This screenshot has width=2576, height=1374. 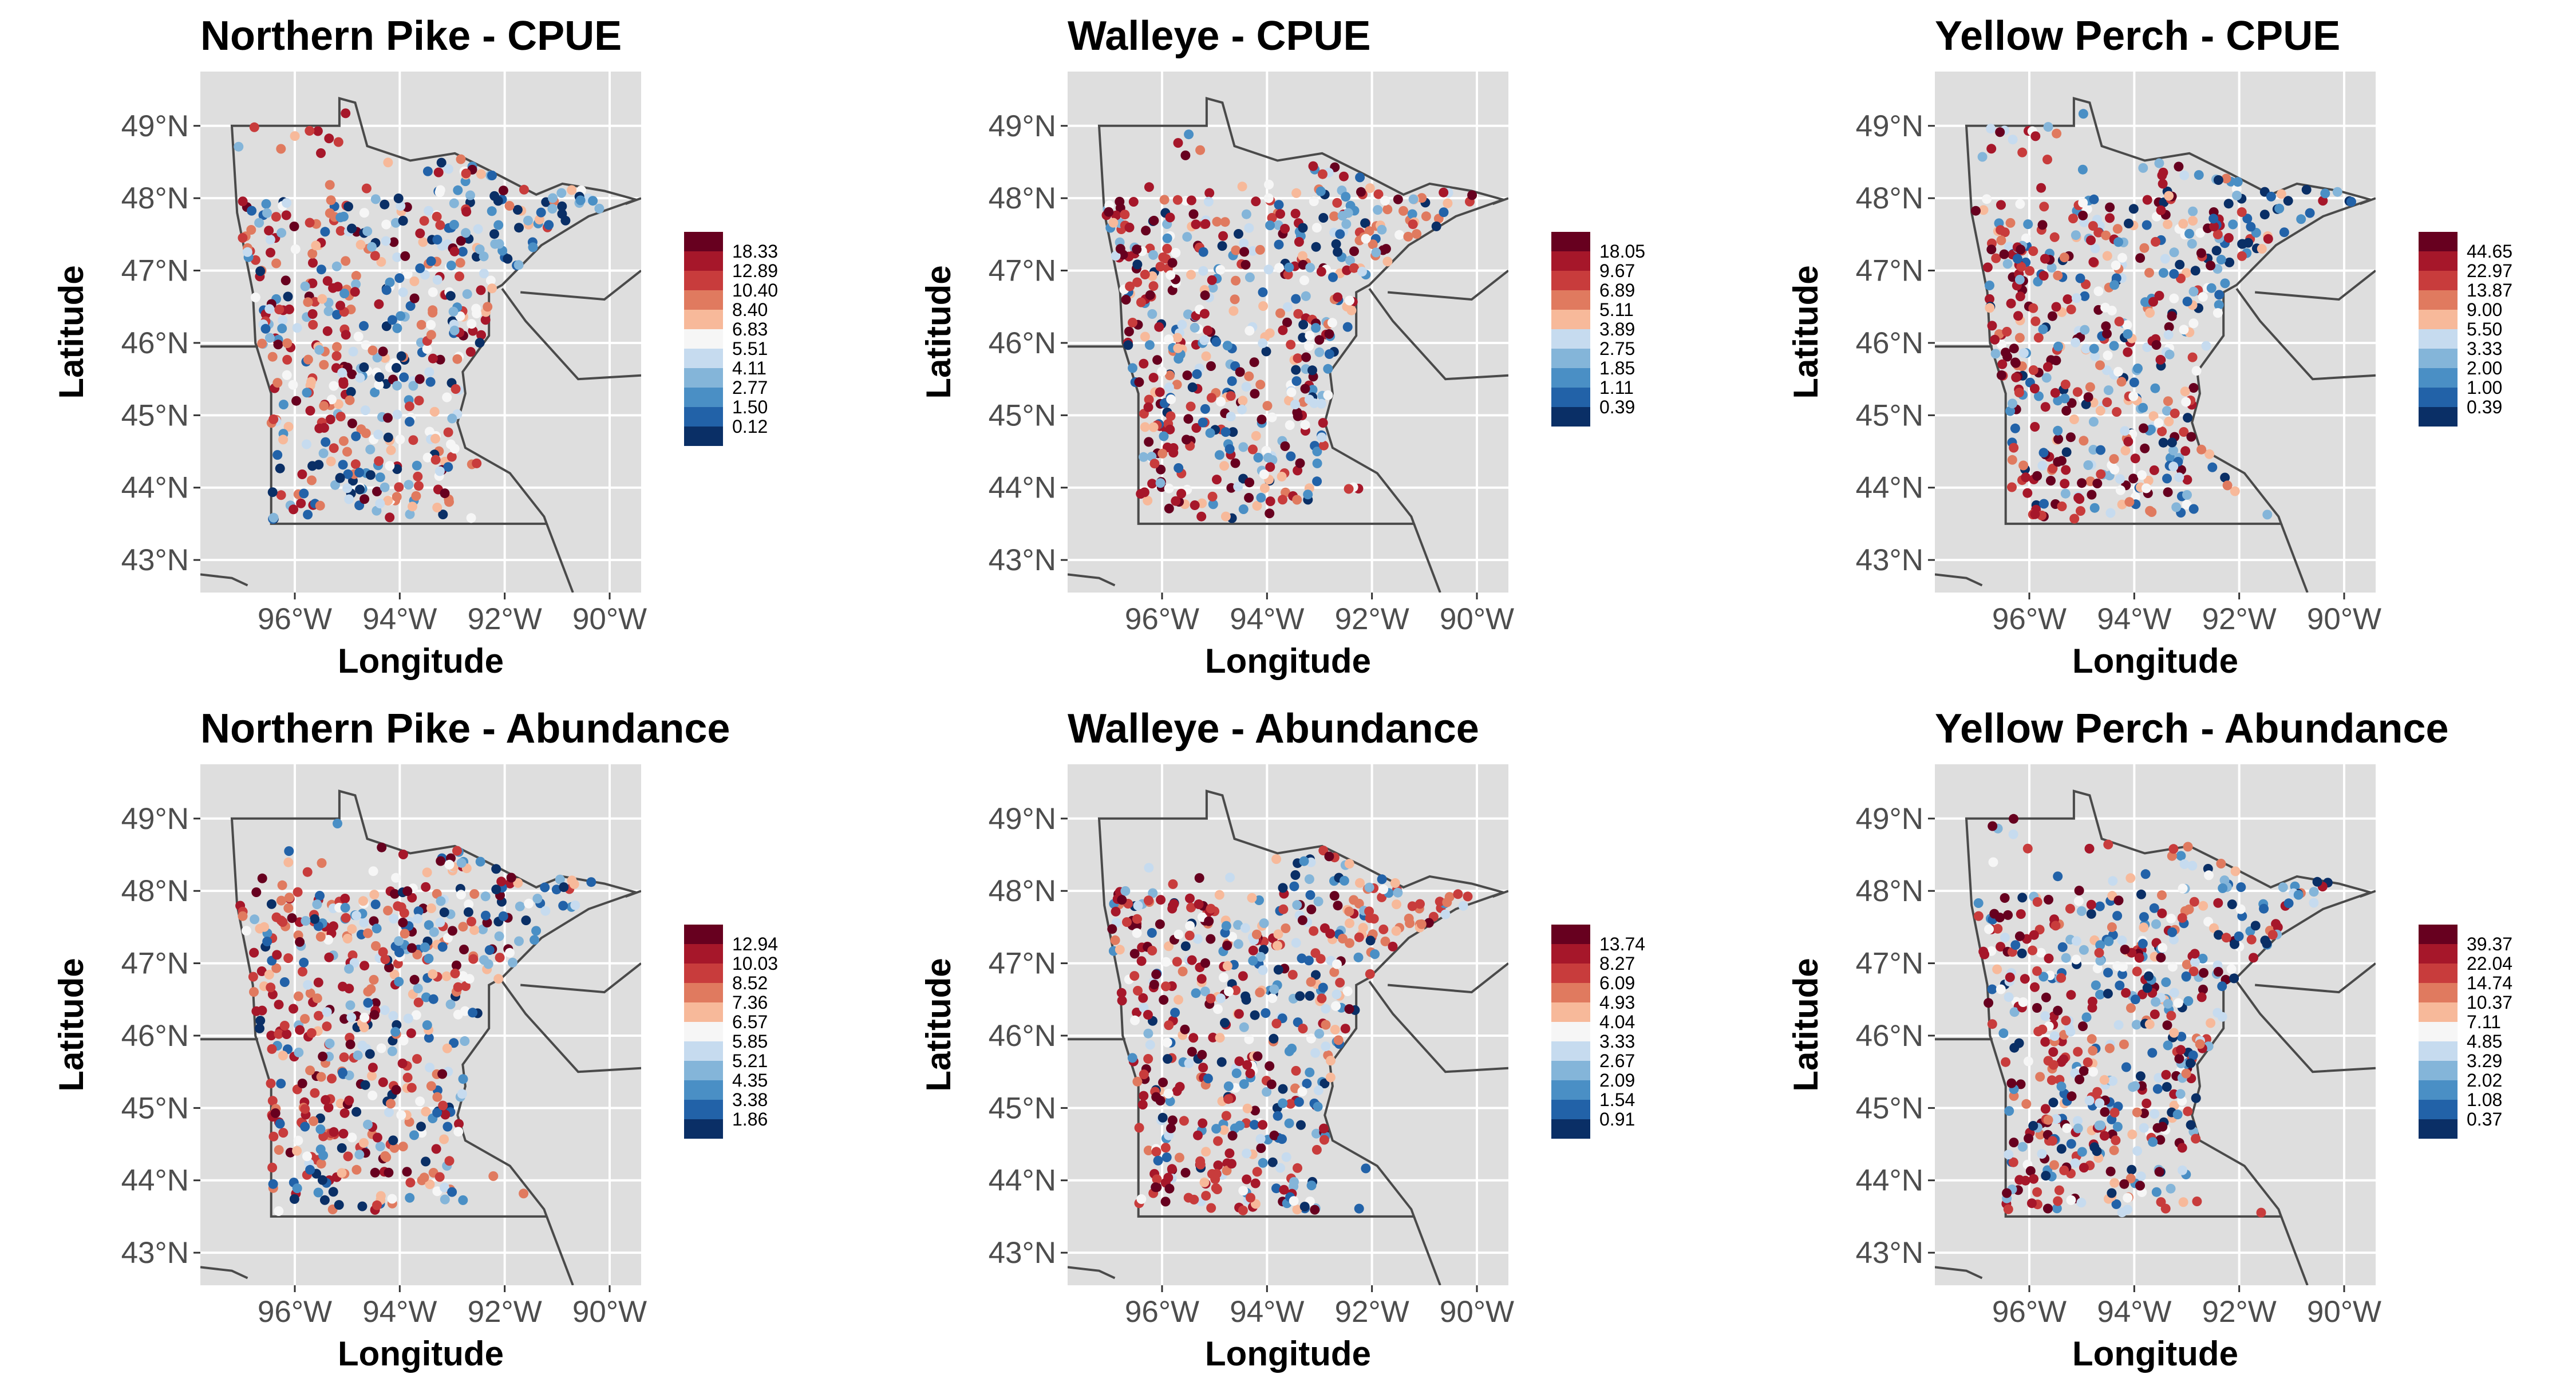 What do you see at coordinates (1617, 1061) in the screenshot?
I see `legend-label: 2.67` at bounding box center [1617, 1061].